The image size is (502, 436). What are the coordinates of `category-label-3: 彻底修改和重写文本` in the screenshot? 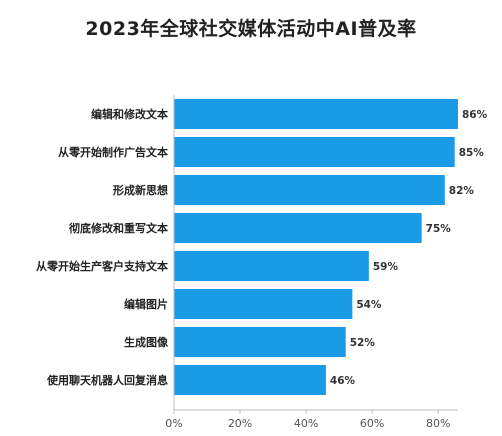 It's located at (118, 228).